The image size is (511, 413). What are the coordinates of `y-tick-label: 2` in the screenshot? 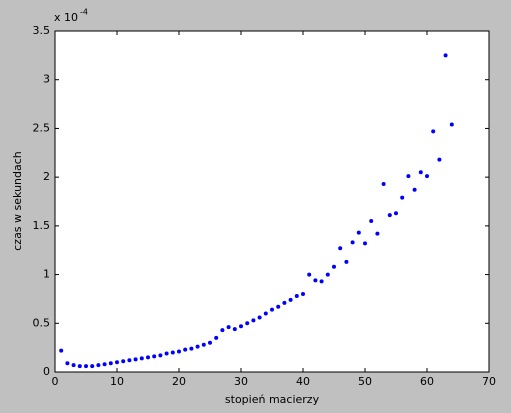 It's located at (46, 176).